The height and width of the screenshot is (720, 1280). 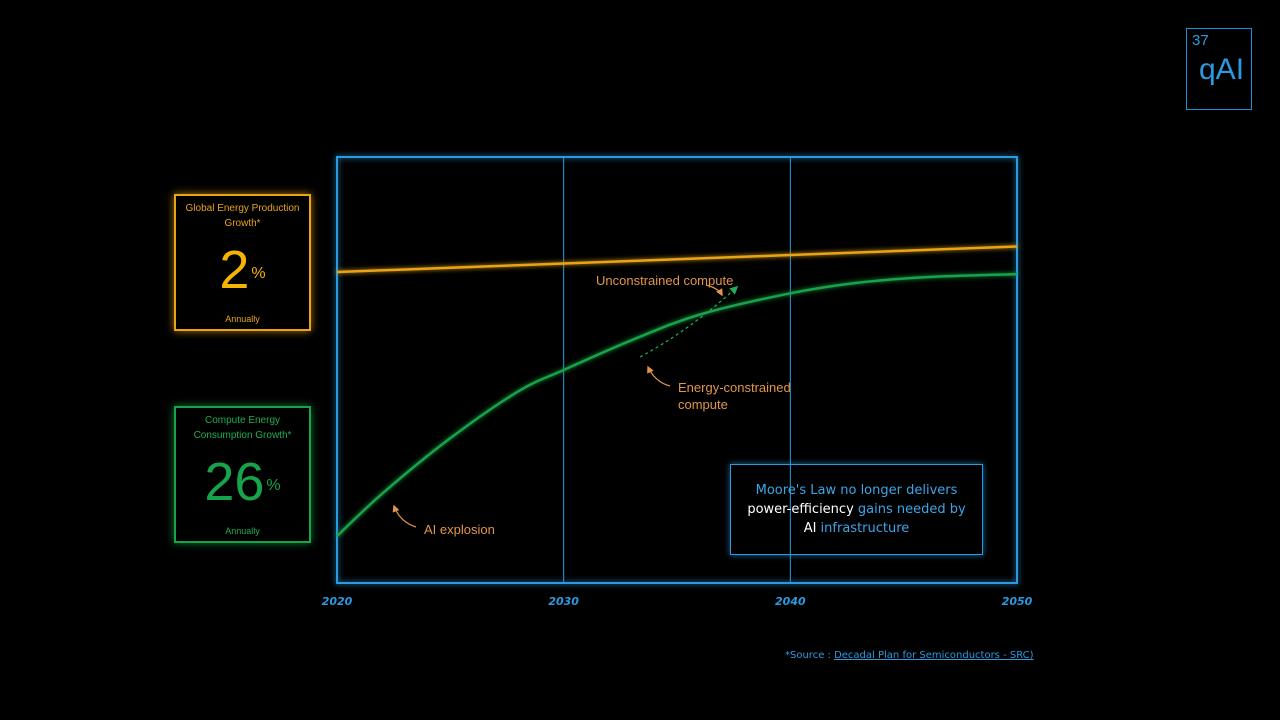 I want to click on unconstrained-compute-arrow, so click(x=689, y=321).